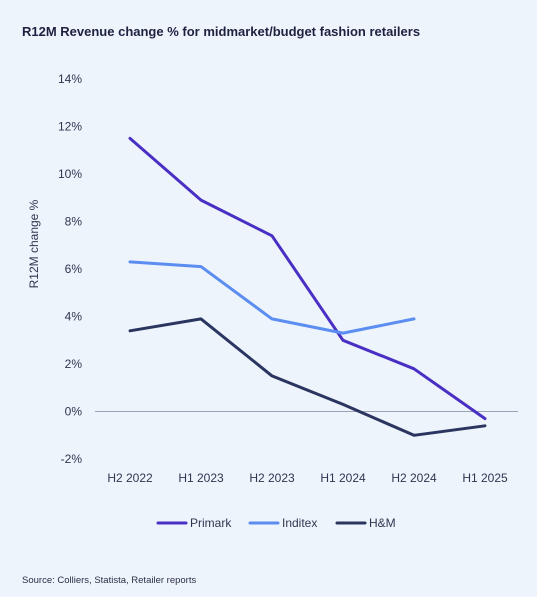 The image size is (537, 597). I want to click on x-tick-label: H2 2022, so click(130, 478).